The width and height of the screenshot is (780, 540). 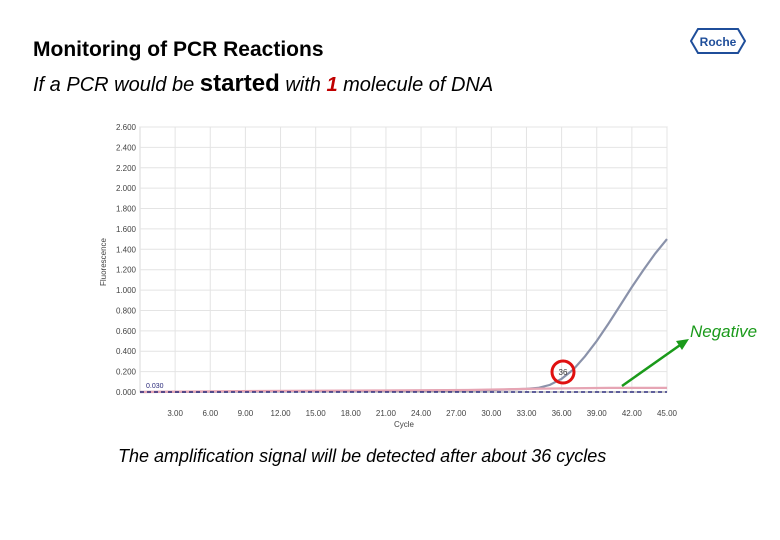 I want to click on y-tick-label: 2.200, so click(x=126, y=168).